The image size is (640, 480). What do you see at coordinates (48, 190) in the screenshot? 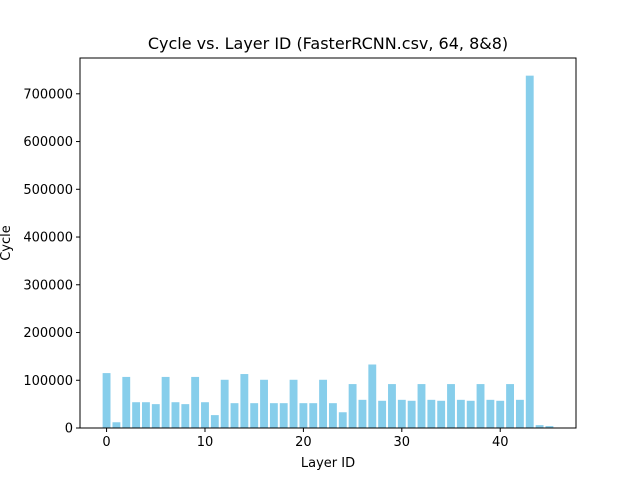
I see `y-tick-label: 500000` at bounding box center [48, 190].